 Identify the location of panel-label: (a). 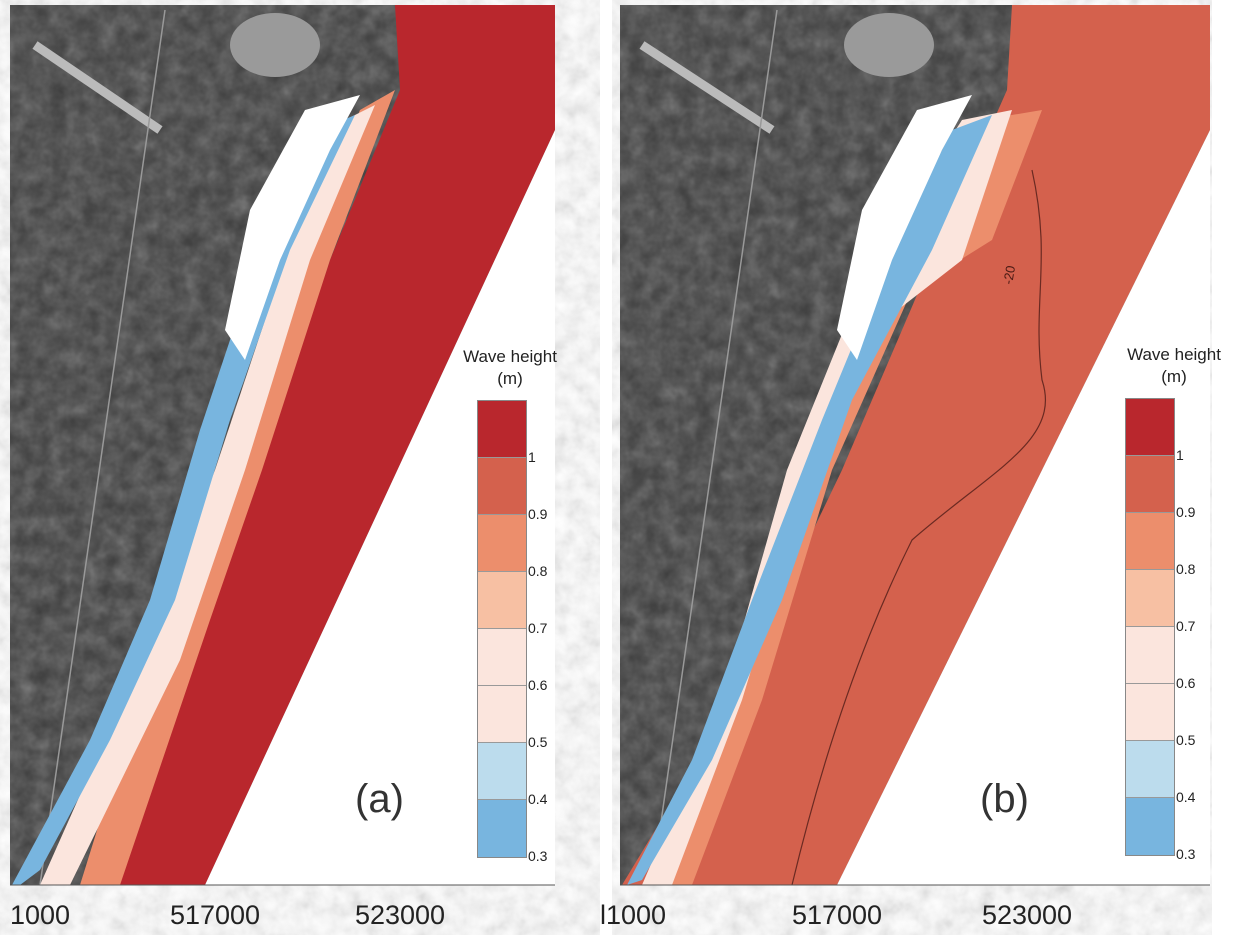
(379, 799).